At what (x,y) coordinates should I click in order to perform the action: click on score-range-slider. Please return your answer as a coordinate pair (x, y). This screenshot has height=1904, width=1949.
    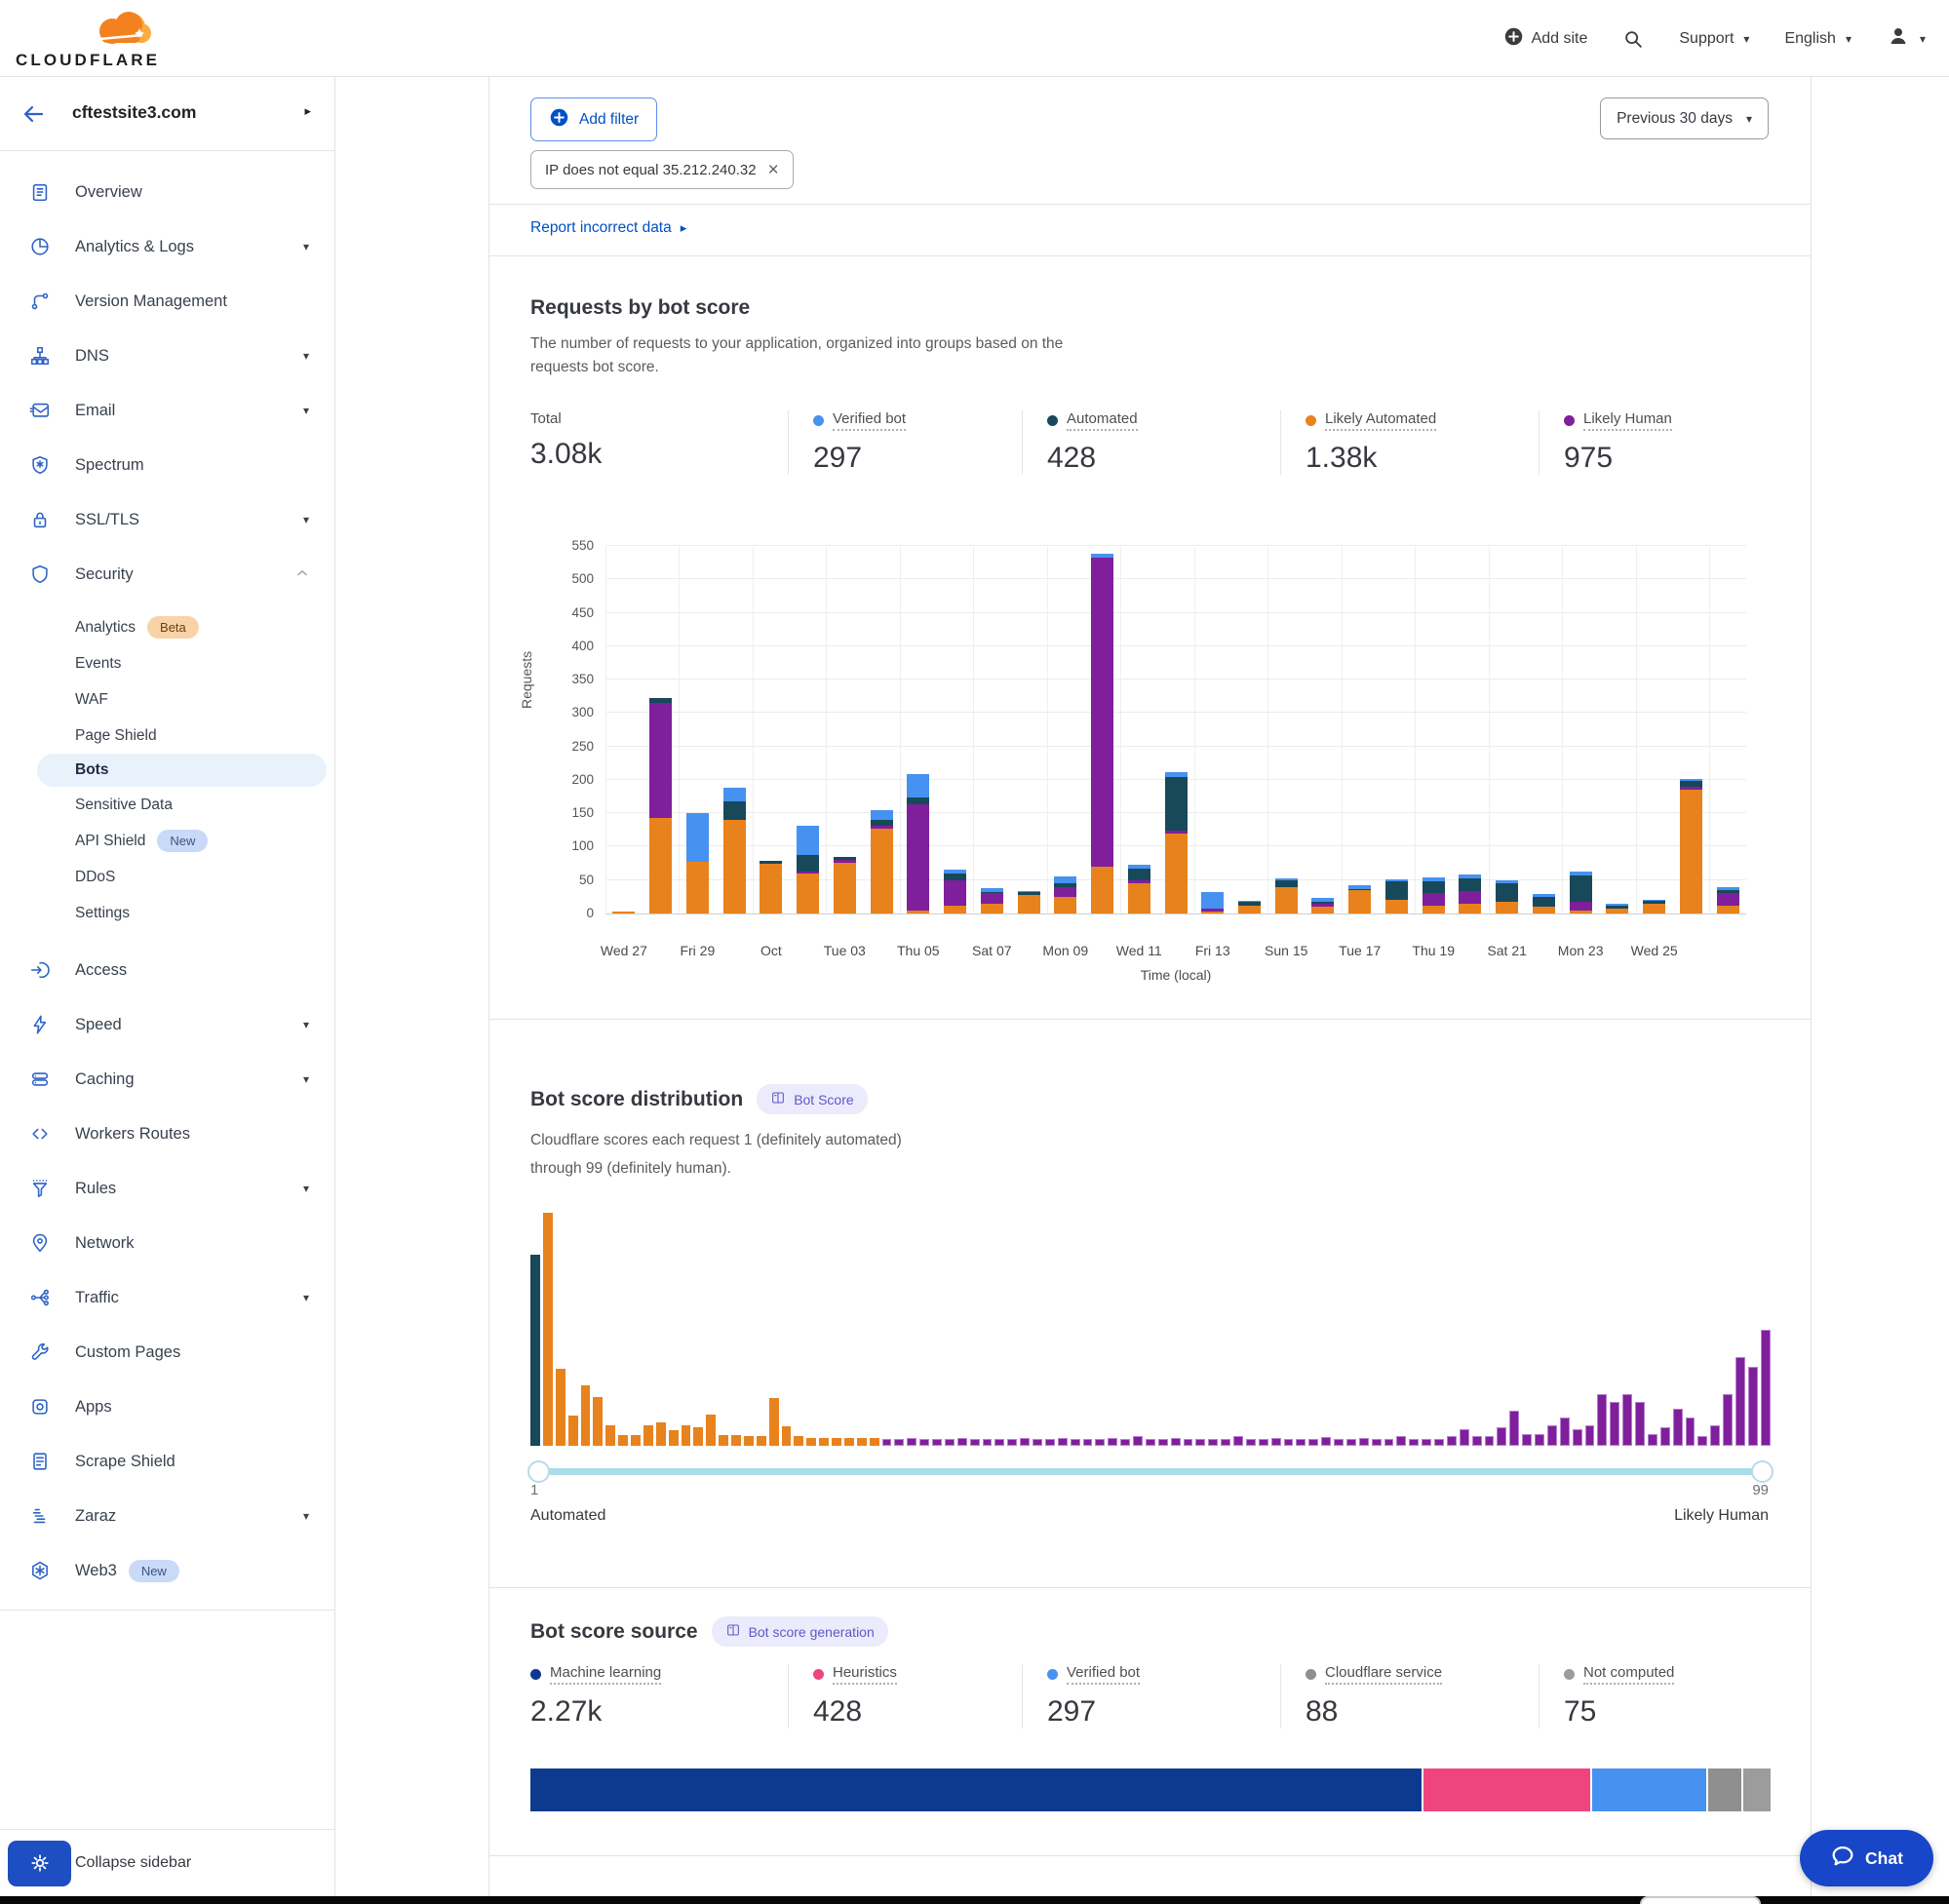
    Looking at the image, I should click on (1150, 1471).